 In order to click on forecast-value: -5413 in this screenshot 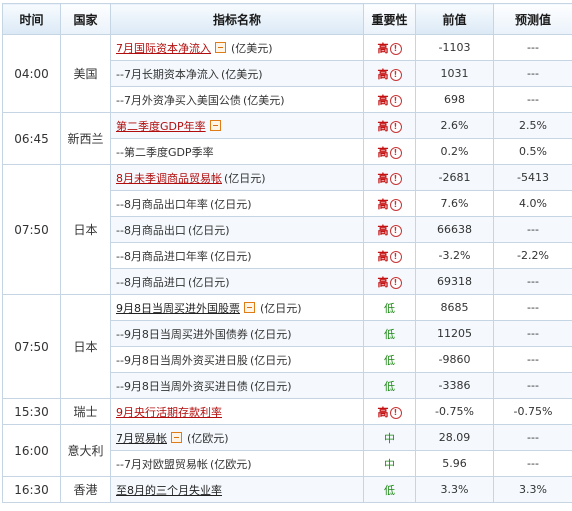, I will do `click(532, 177)`.